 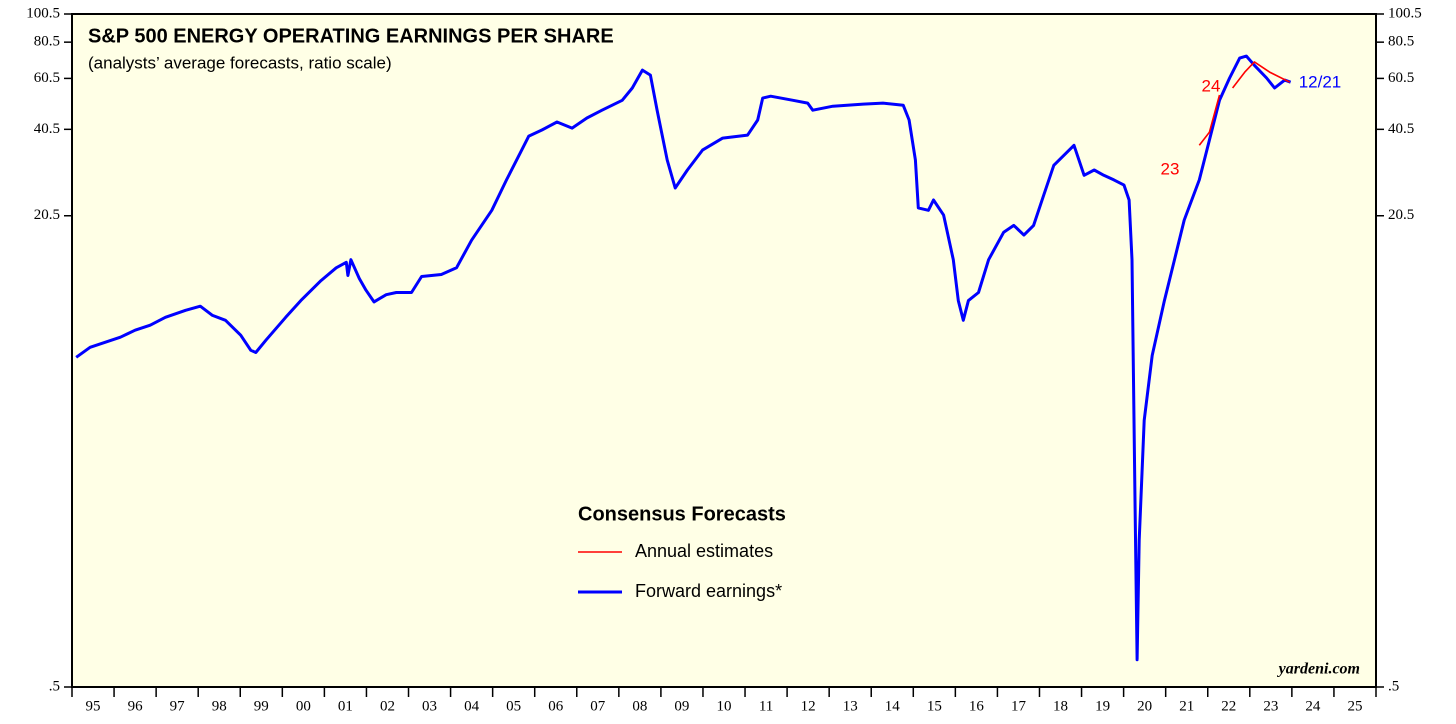 I want to click on x-tick-label: 16, so click(x=977, y=706).